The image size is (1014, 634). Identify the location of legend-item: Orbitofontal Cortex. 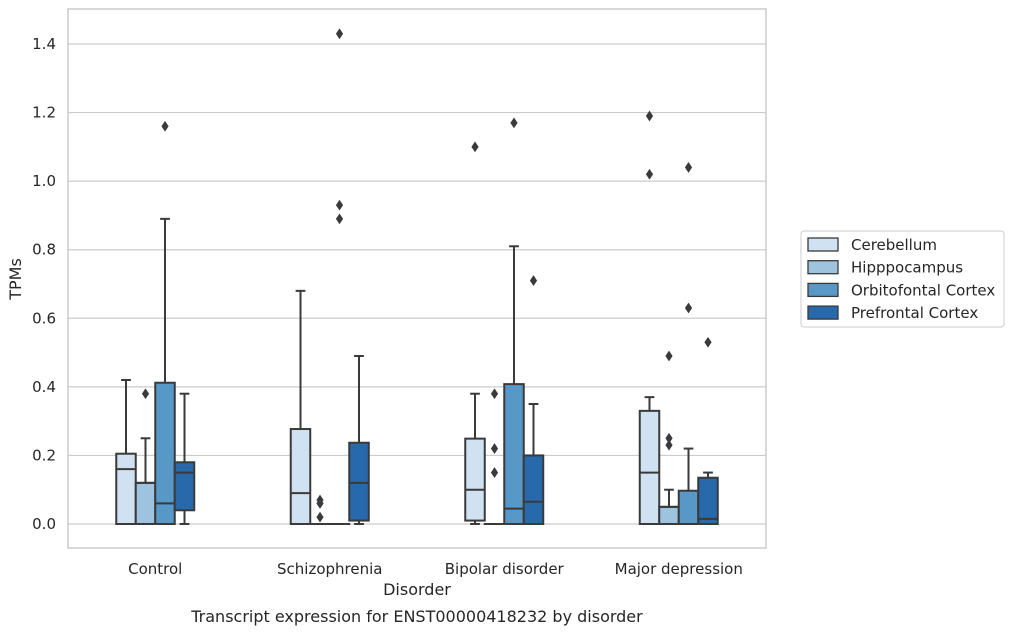
(901, 290).